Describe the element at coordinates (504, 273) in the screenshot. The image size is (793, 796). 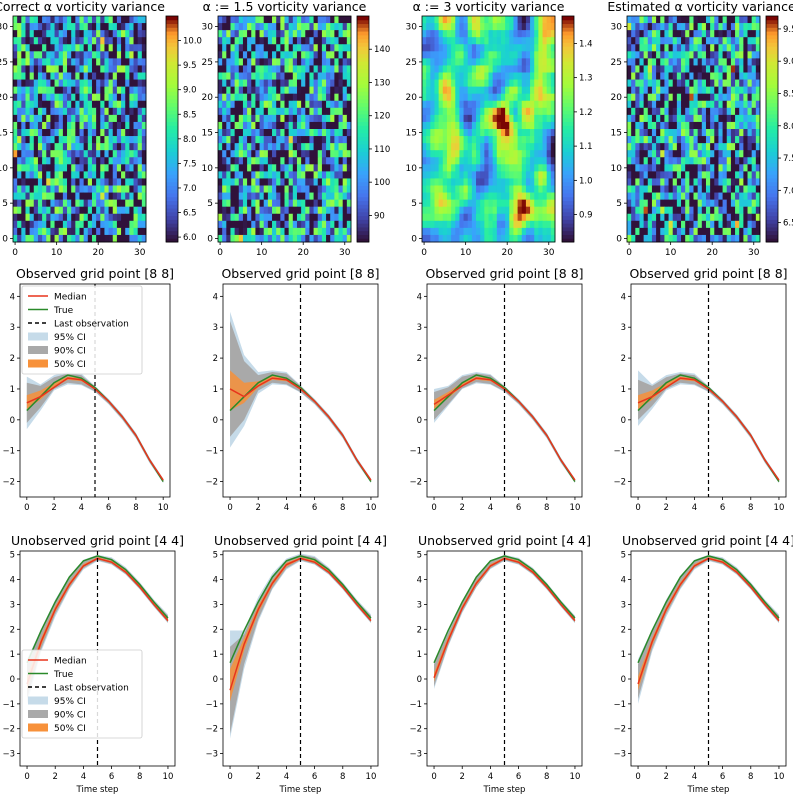
I see `line-title-3: Observed grid point [8 8]` at that location.